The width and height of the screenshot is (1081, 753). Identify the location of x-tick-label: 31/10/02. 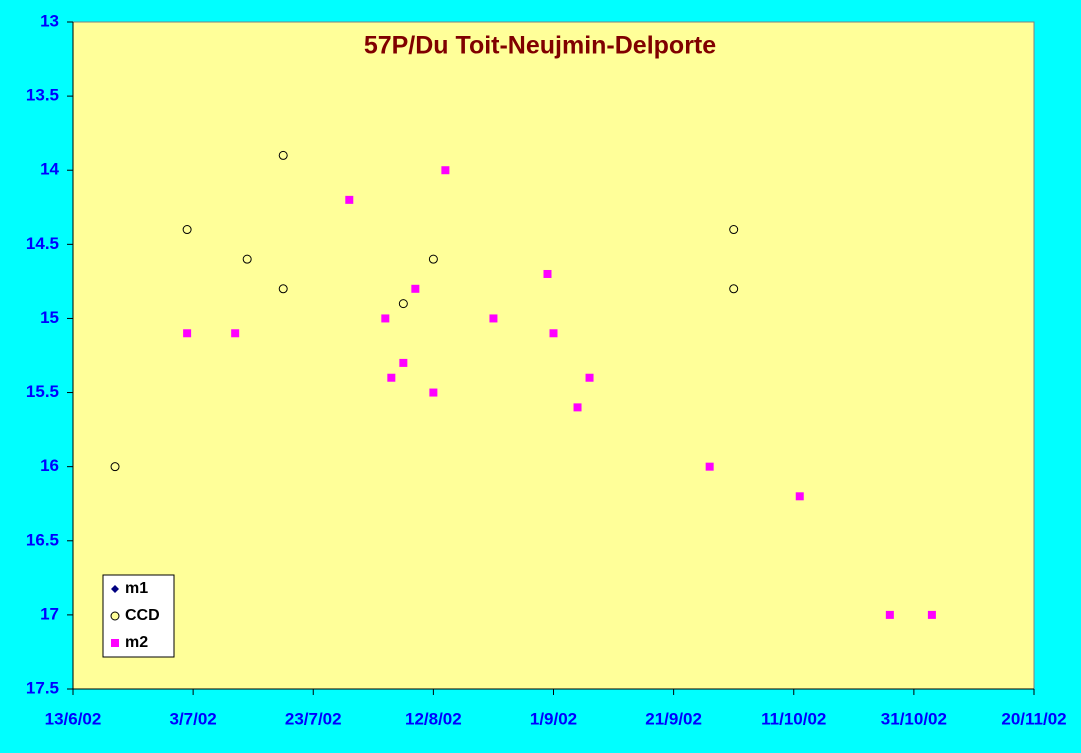
(914, 718).